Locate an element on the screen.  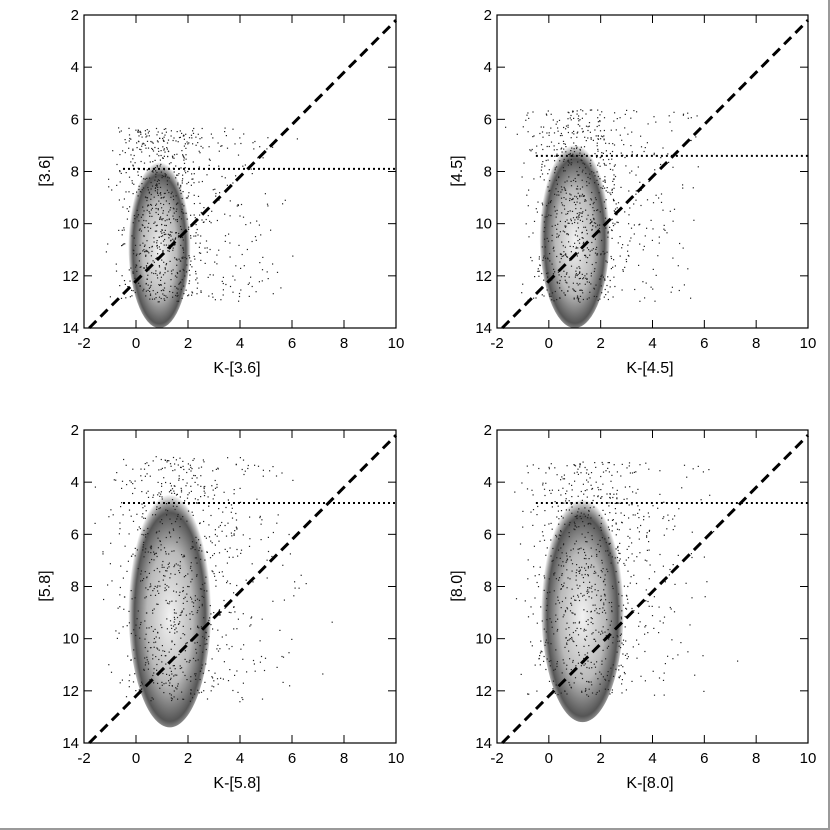
density-cloud is located at coordinates (574, 231).